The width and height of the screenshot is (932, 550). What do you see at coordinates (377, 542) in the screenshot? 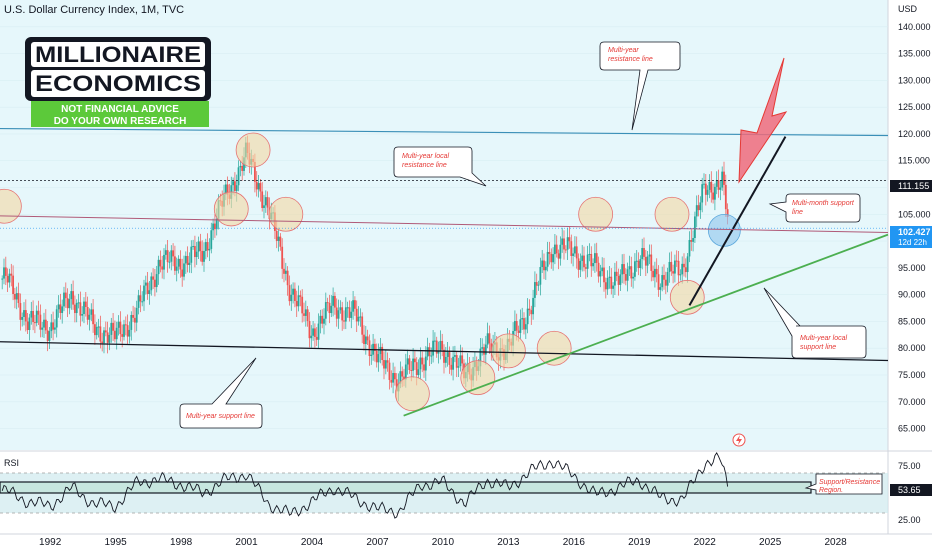
I see `time-tick-label: 2007` at bounding box center [377, 542].